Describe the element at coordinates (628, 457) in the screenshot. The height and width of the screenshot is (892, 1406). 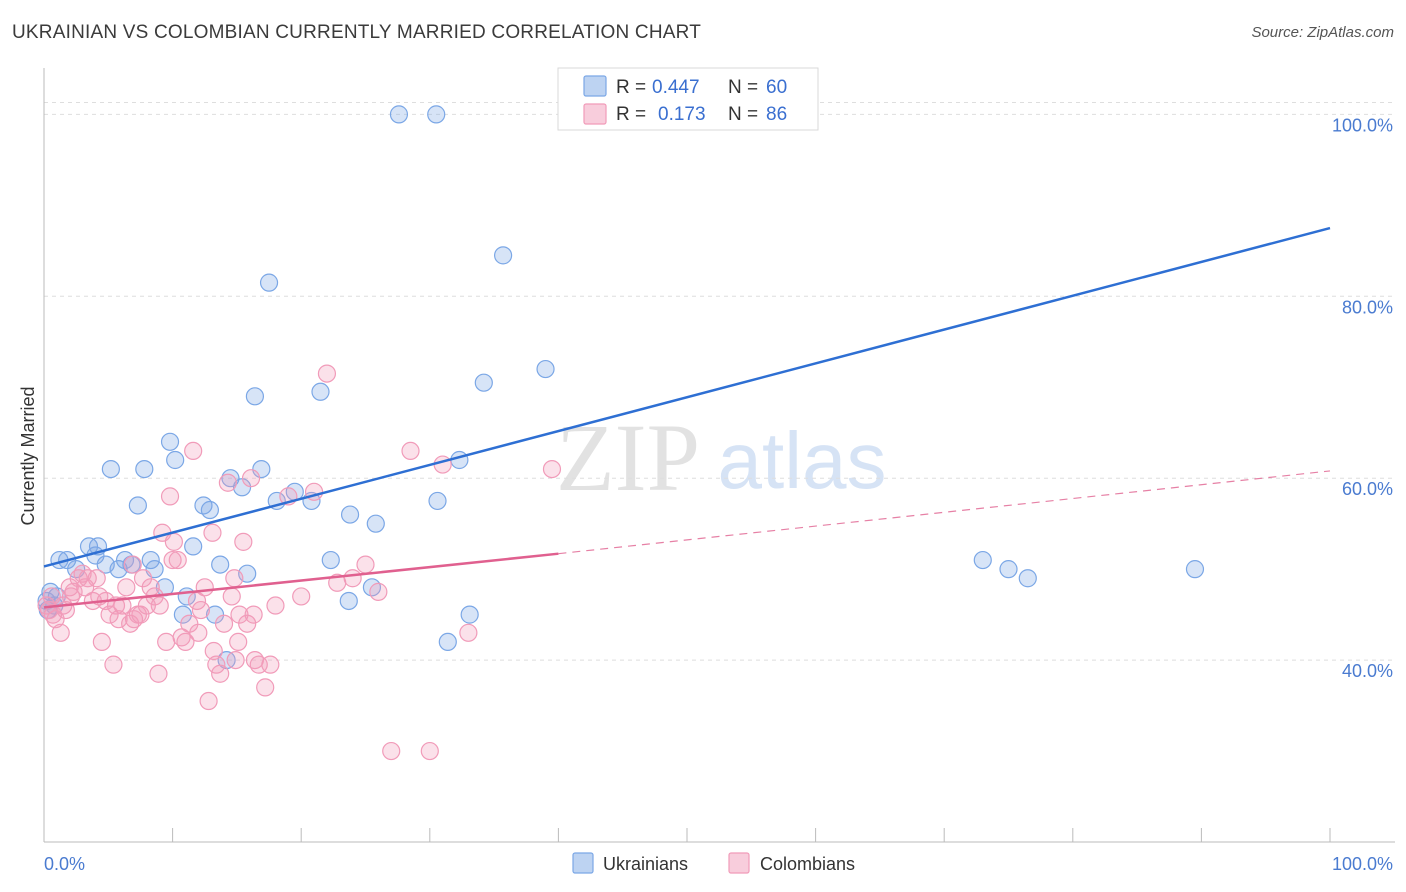
I see `watermark-zip: ZIP` at that location.